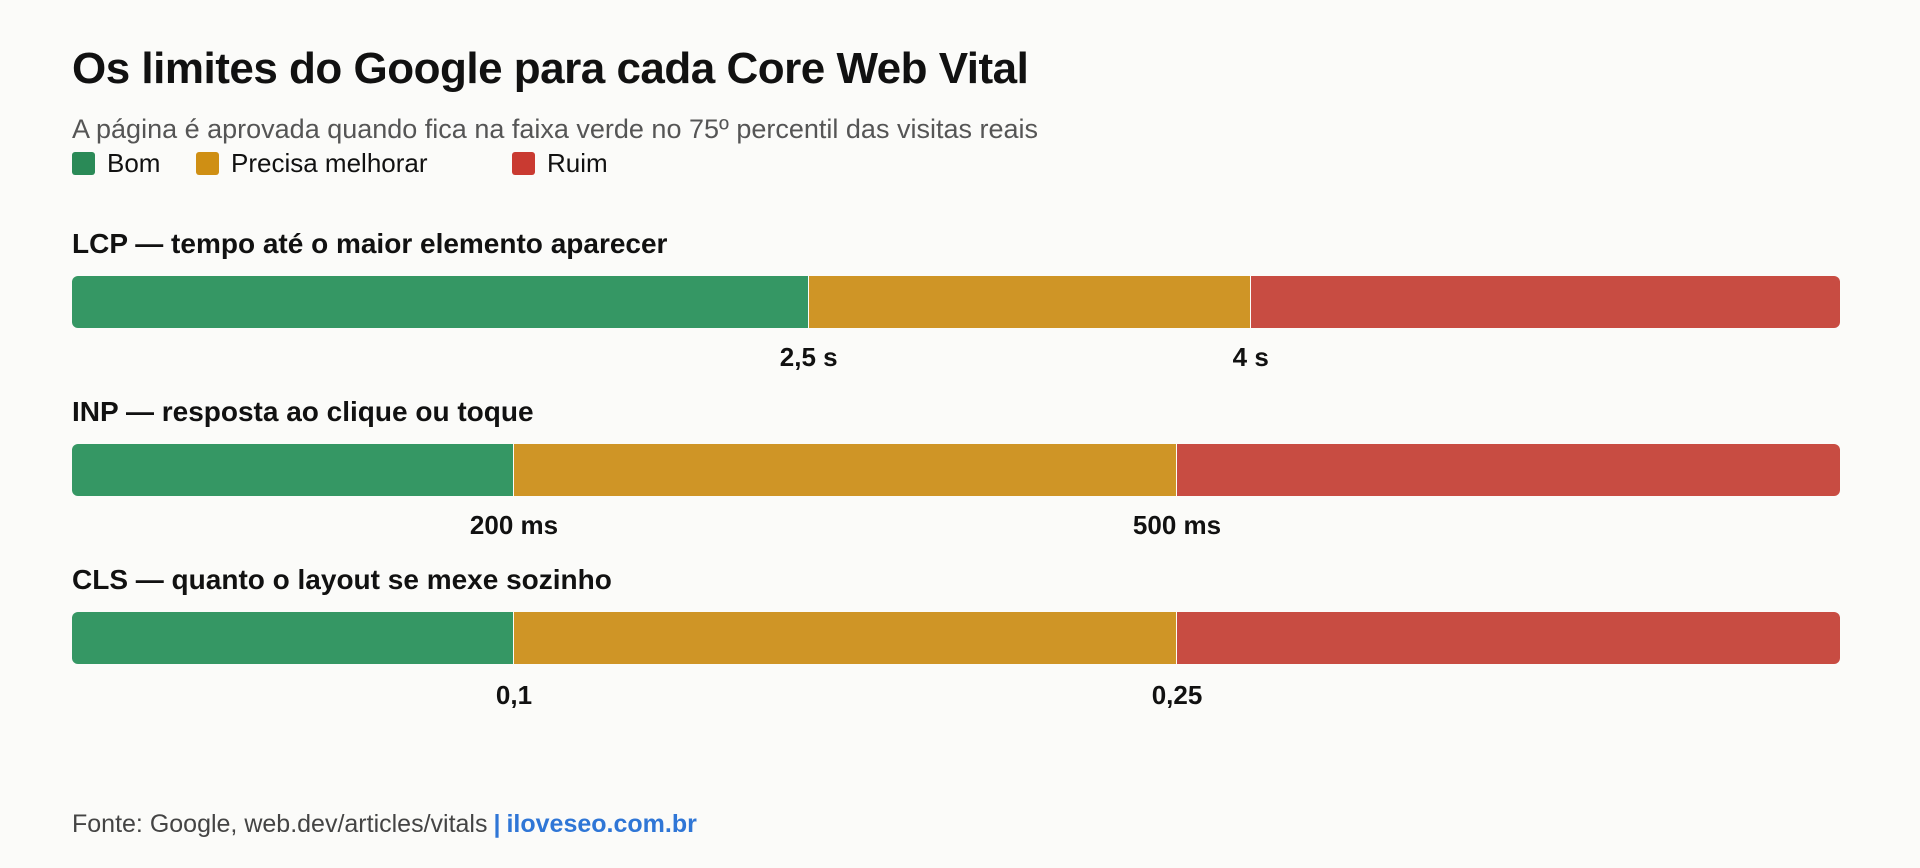 This screenshot has height=868, width=1920. I want to click on legend-swatch-bom, so click(83, 163).